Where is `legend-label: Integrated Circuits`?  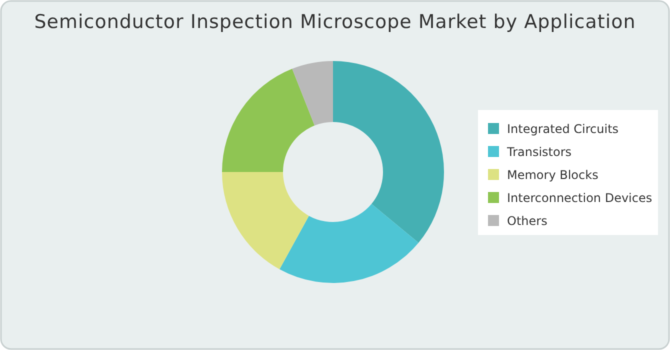 legend-label: Integrated Circuits is located at coordinates (563, 129).